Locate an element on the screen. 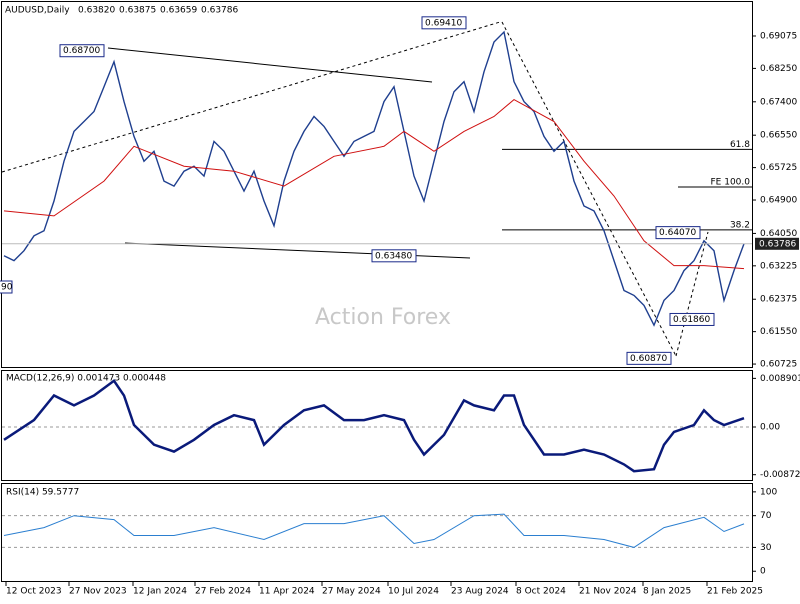 The image size is (800, 604). y-tick-label: -0.008729 is located at coordinates (780, 475).